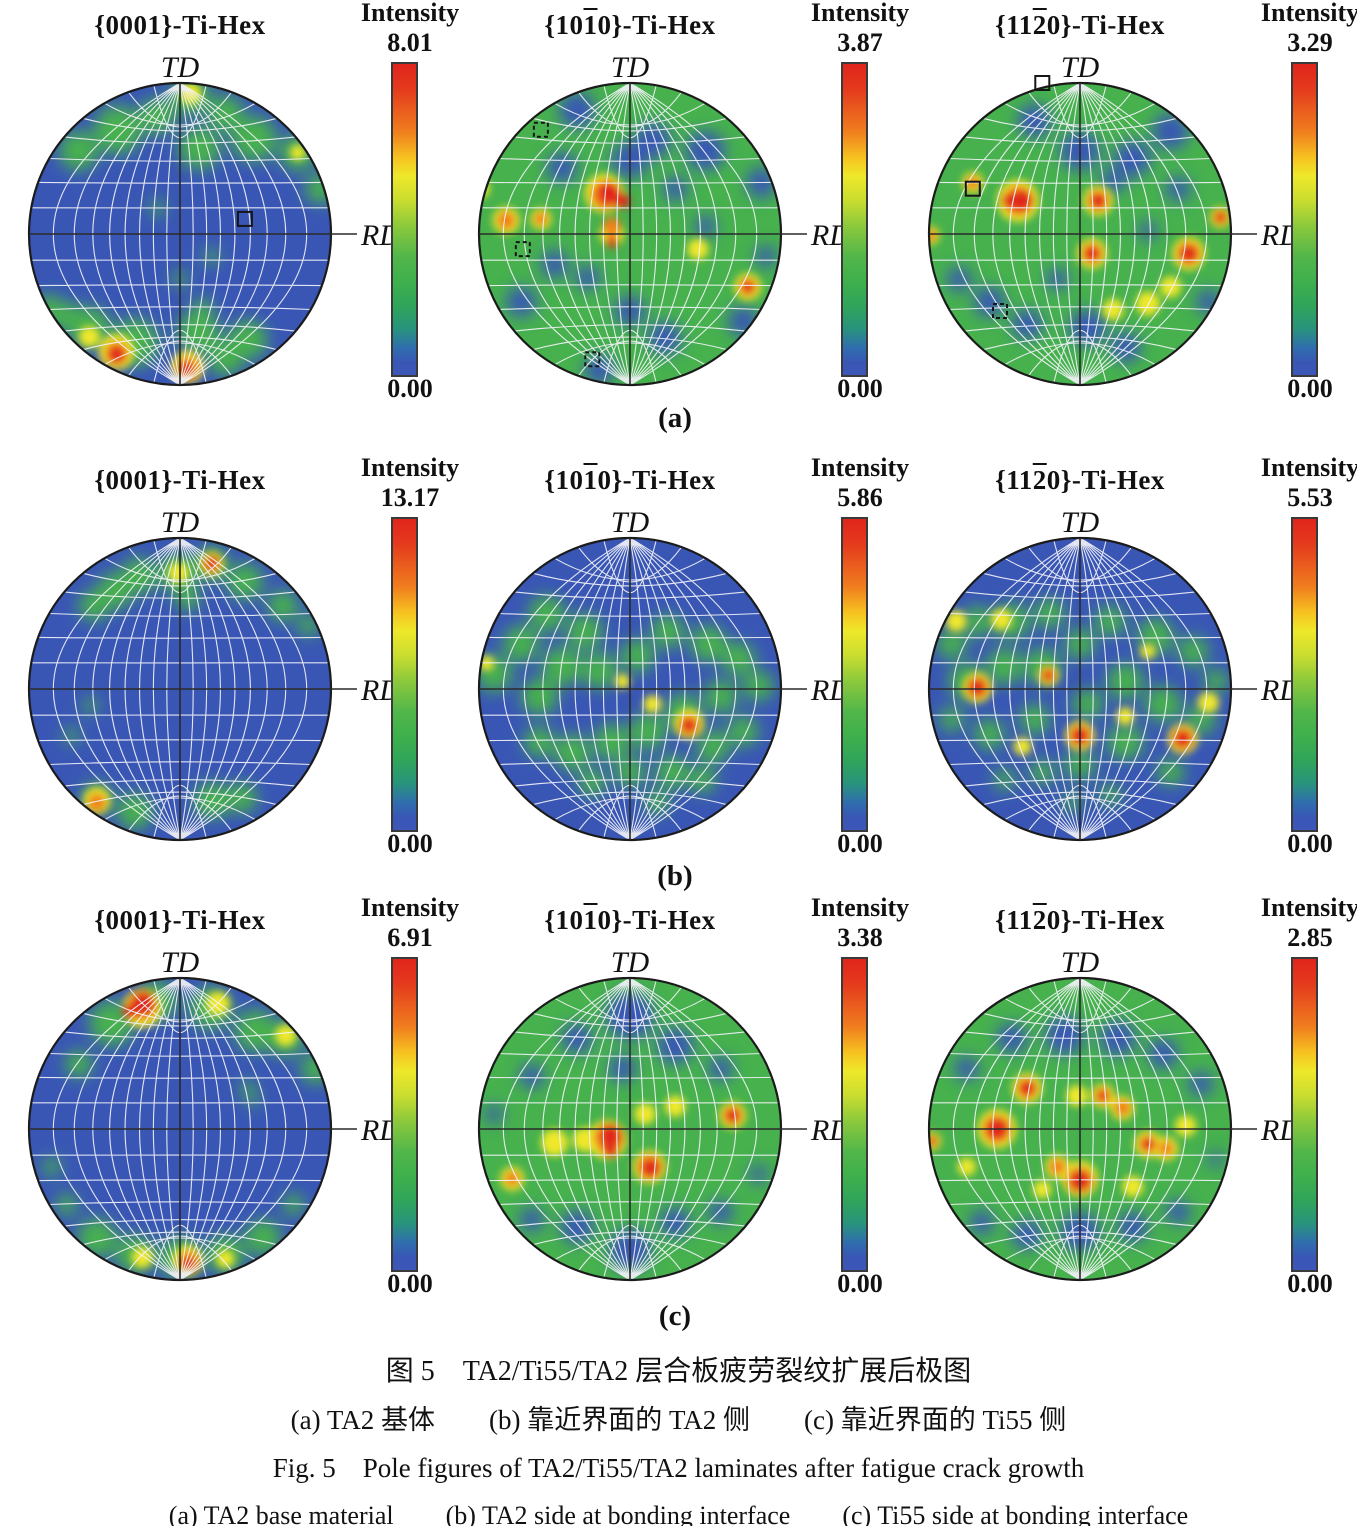 The height and width of the screenshot is (1526, 1357). I want to click on pole-figure-cell-b3: TD RD {1120}-Ti-Hex Intensity 5.53 0.00, so click(1128, 674).